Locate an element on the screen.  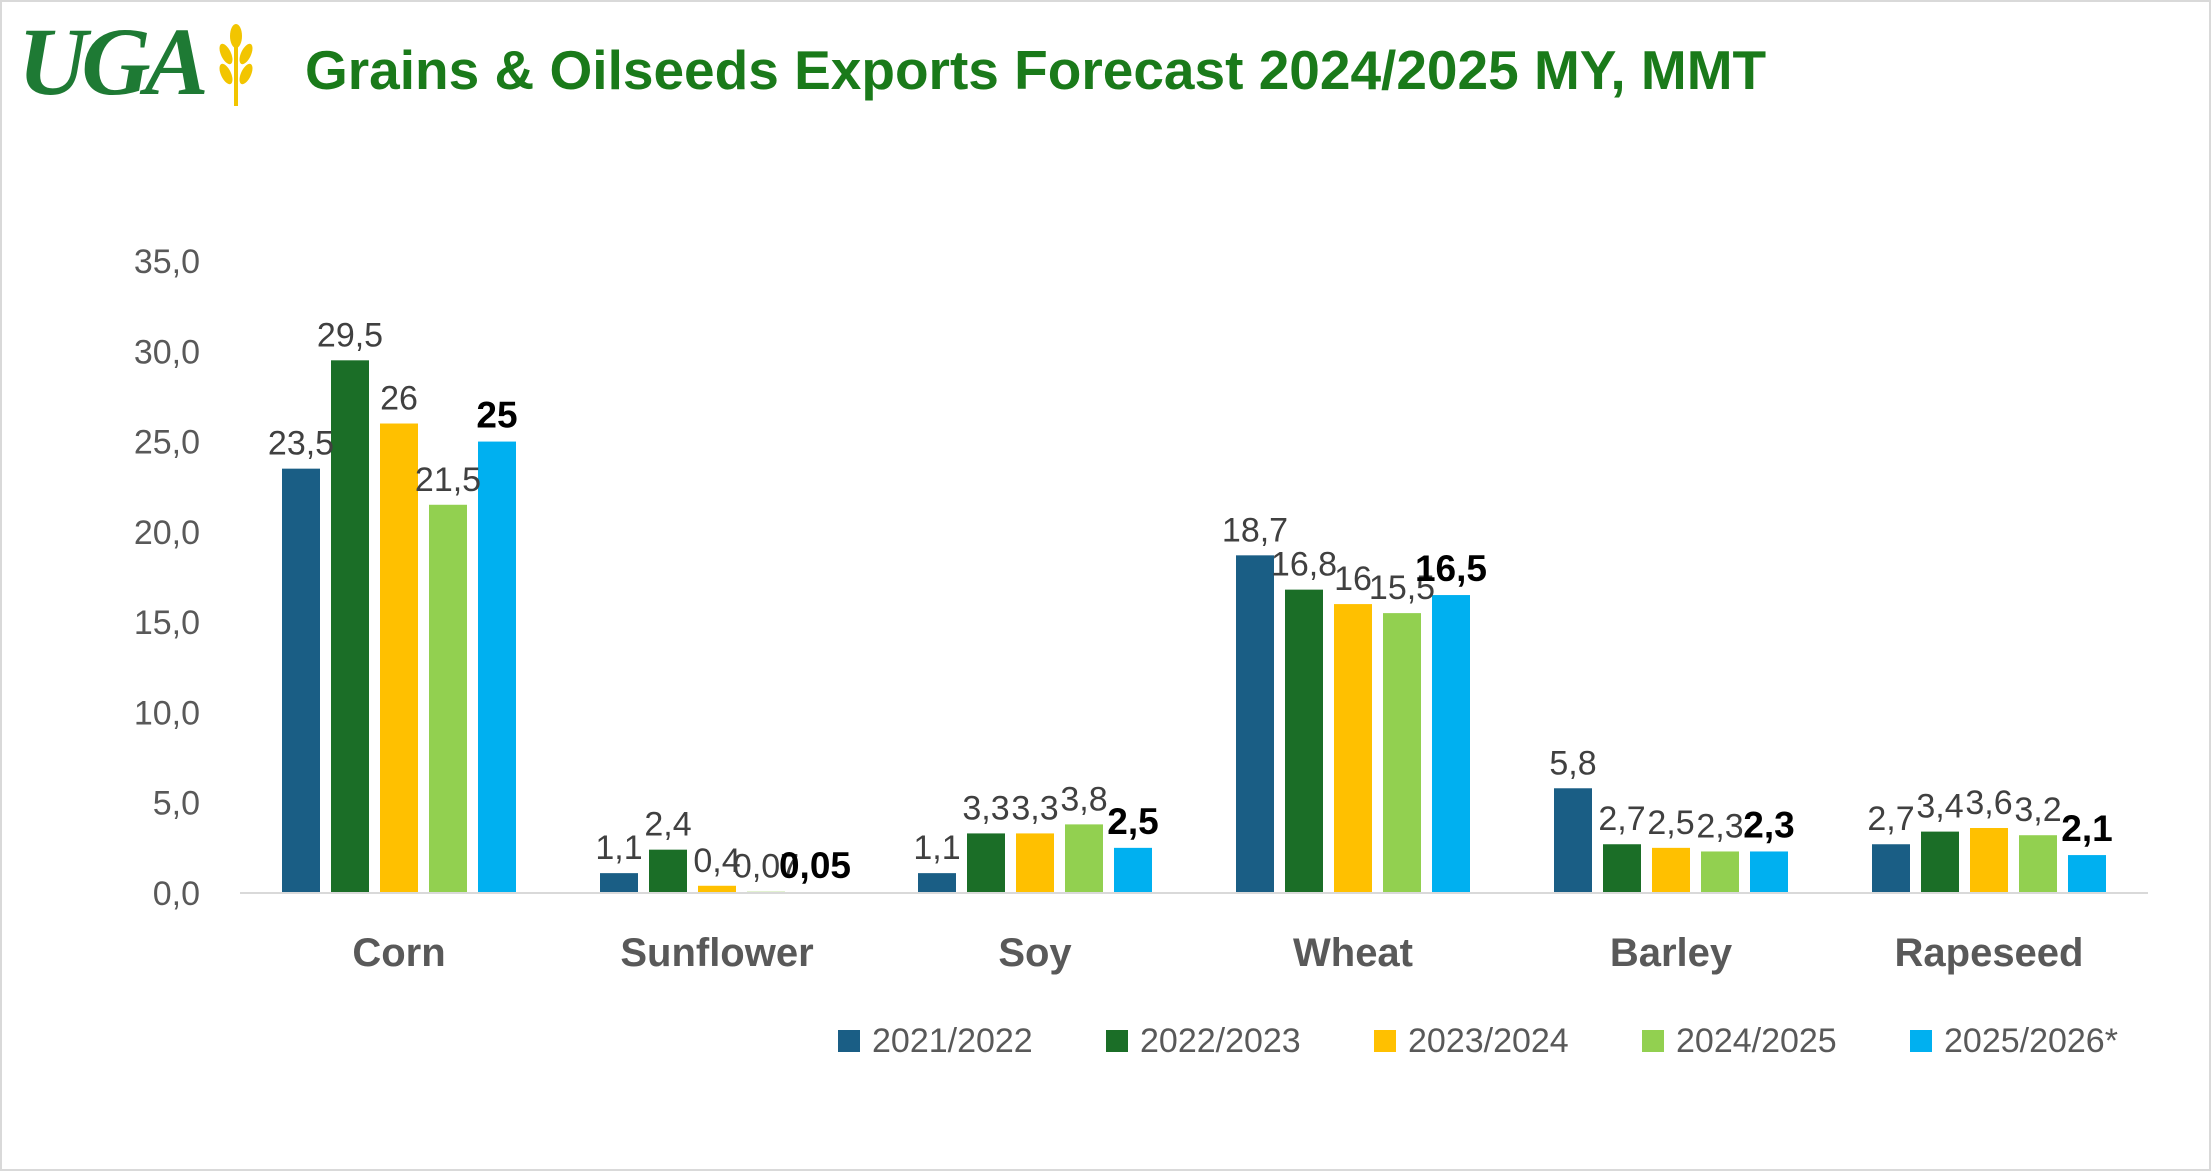
y-tick-label: 20,0 is located at coordinates (167, 533).